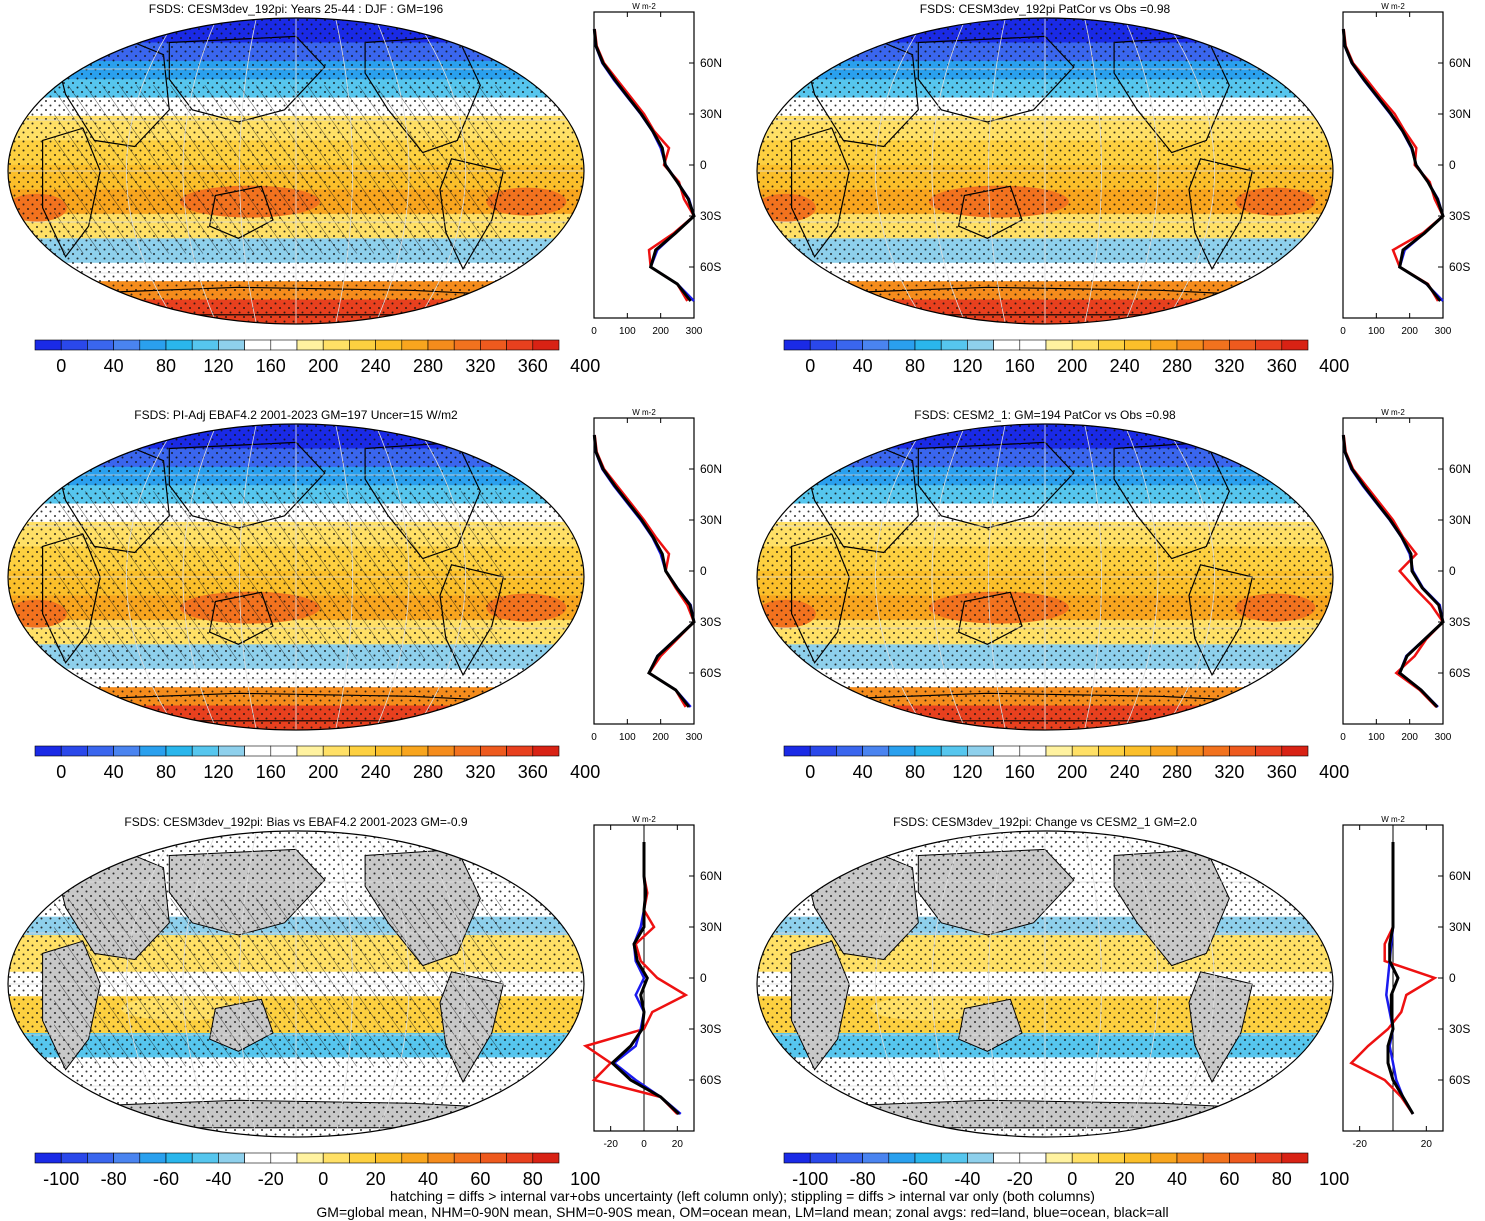 The height and width of the screenshot is (1221, 1485). What do you see at coordinates (218, 366) in the screenshot?
I see `colorbar-label: 120` at bounding box center [218, 366].